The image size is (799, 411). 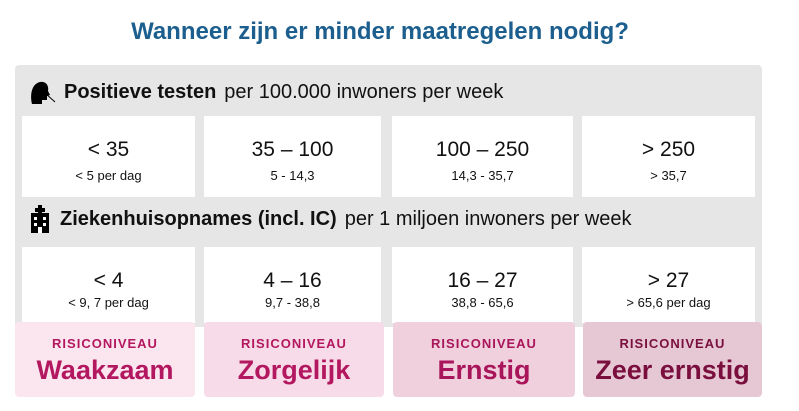 I want to click on risk-name: Ernstig, so click(x=484, y=370).